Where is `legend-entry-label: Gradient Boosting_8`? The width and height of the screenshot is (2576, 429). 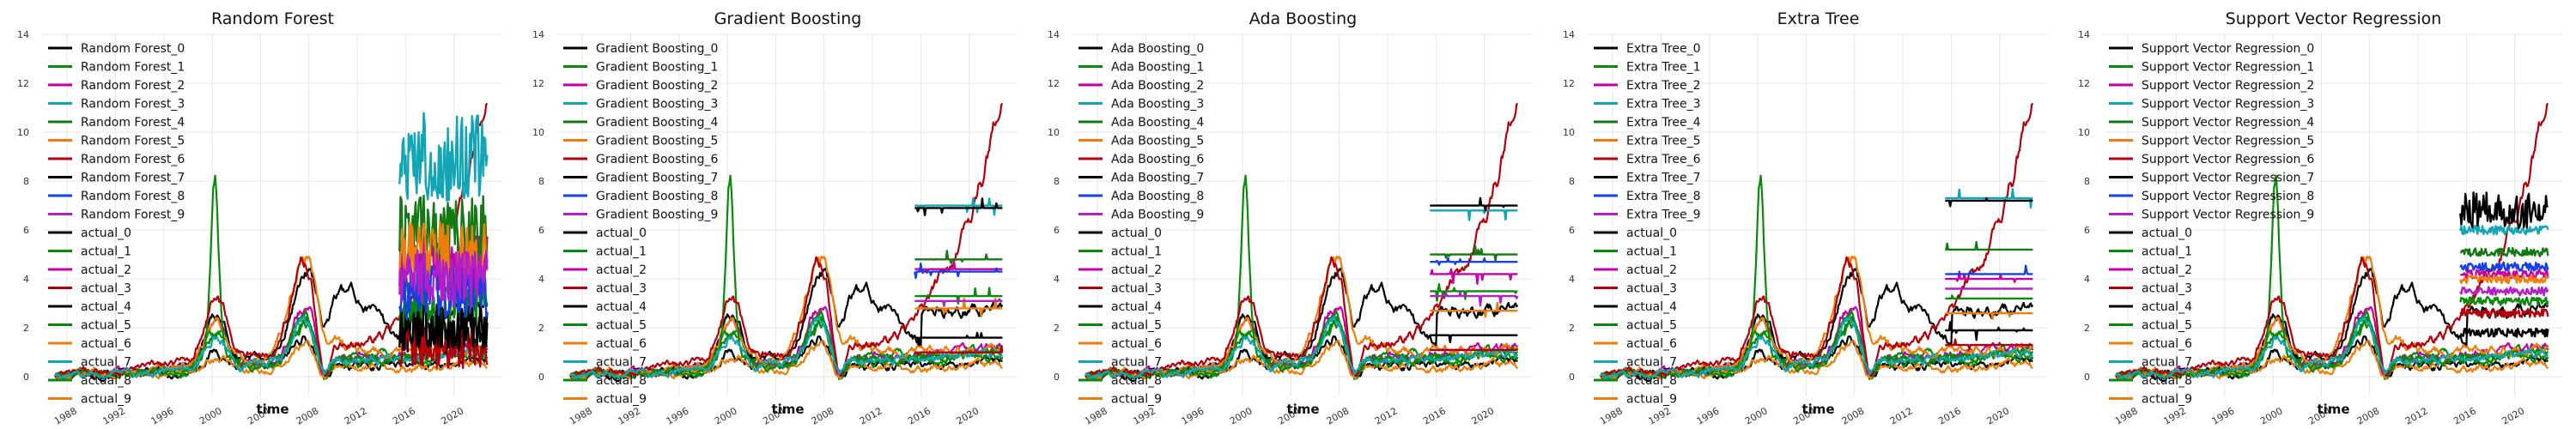
legend-entry-label: Gradient Boosting_8 is located at coordinates (657, 196).